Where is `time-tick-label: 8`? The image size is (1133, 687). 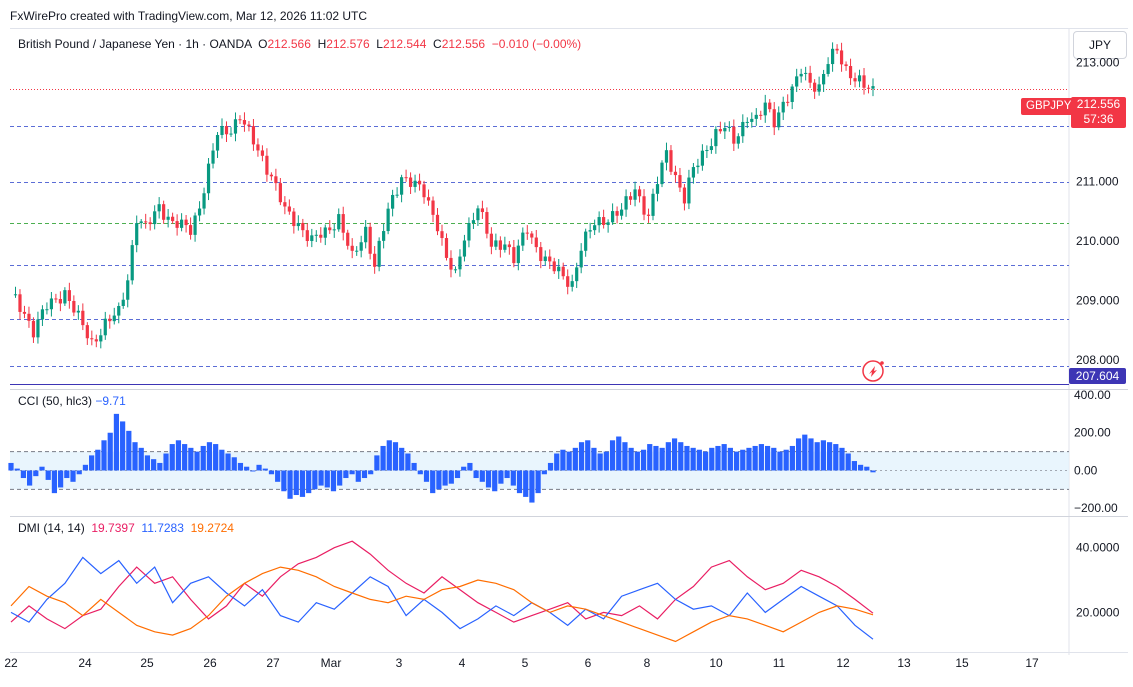
time-tick-label: 8 is located at coordinates (647, 663).